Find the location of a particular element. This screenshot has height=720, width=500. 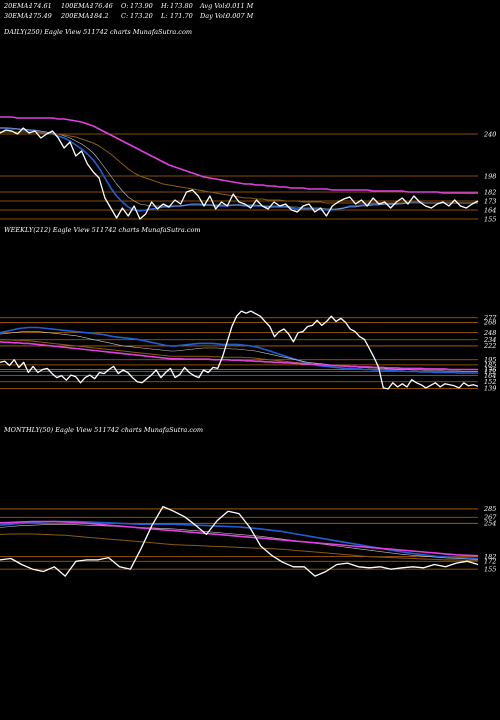

stat-20ema-label: 20EMA: is located at coordinates (17, 6).